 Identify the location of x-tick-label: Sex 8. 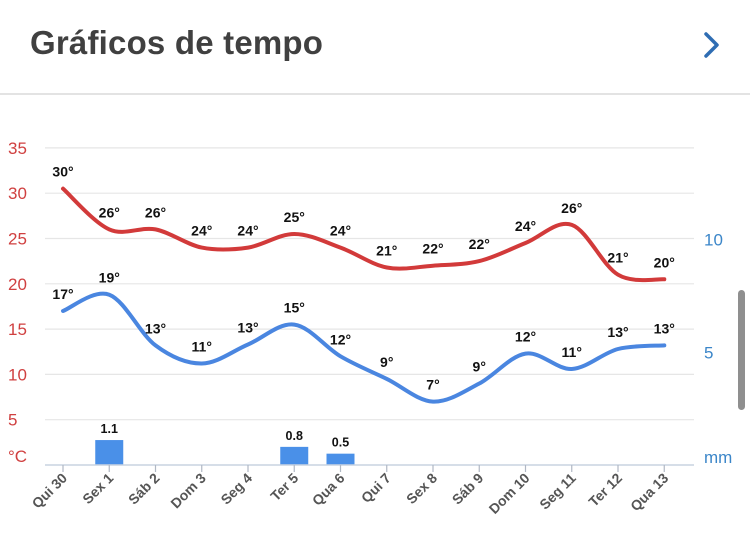
(421, 488).